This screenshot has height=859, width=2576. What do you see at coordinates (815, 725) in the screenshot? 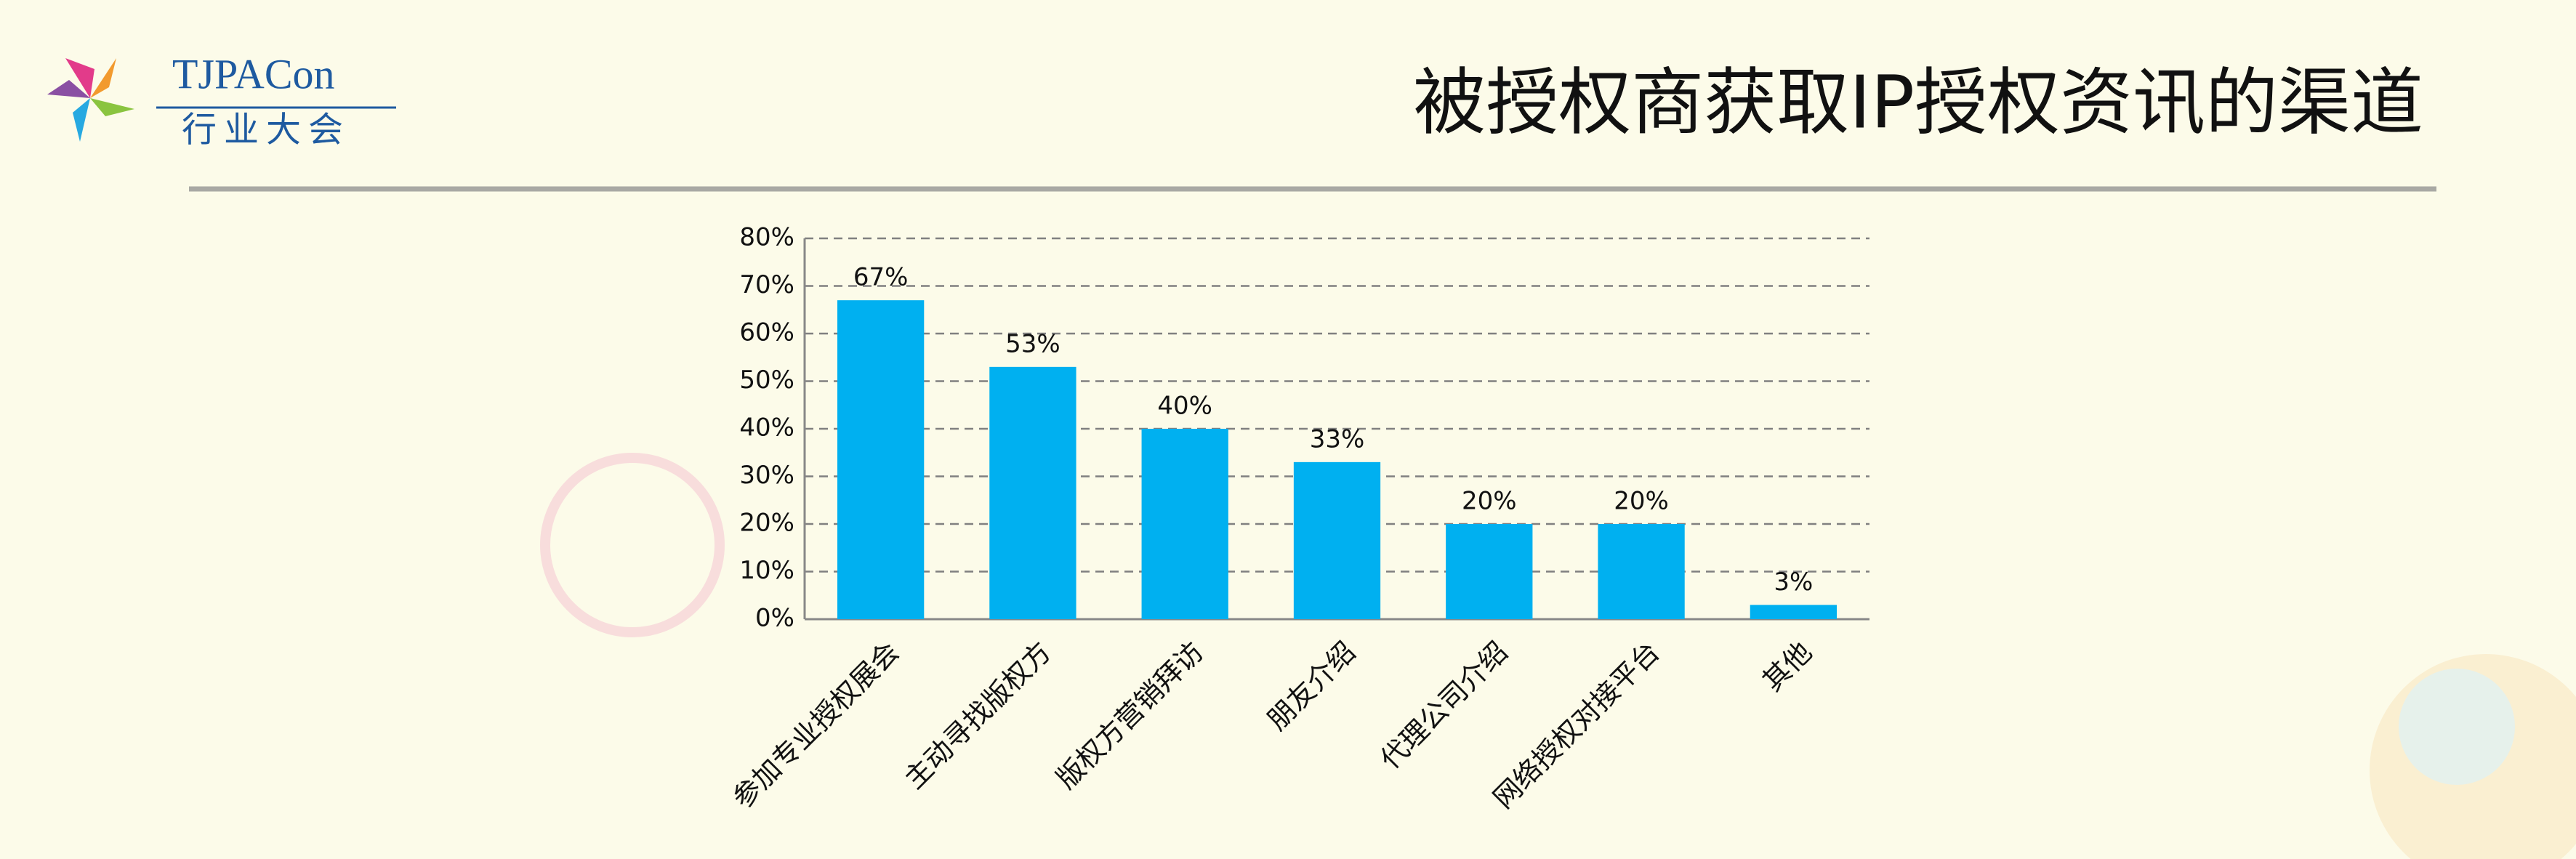
I see `x-tick-label: 参加专业授权展会` at bounding box center [815, 725].